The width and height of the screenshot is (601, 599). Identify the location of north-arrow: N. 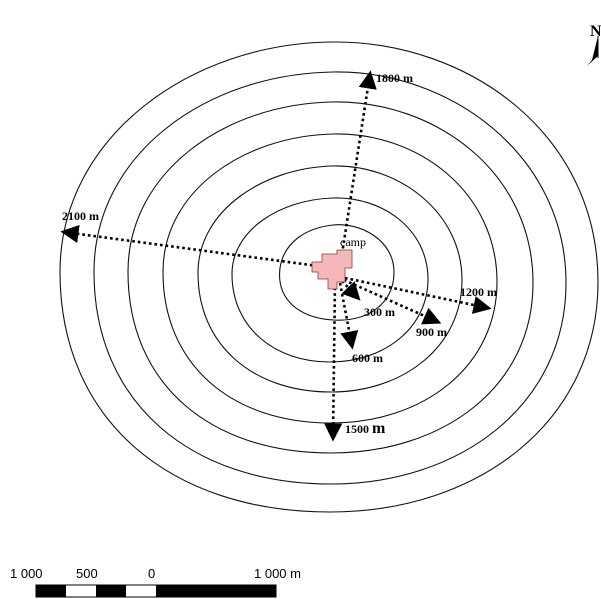
(594, 44).